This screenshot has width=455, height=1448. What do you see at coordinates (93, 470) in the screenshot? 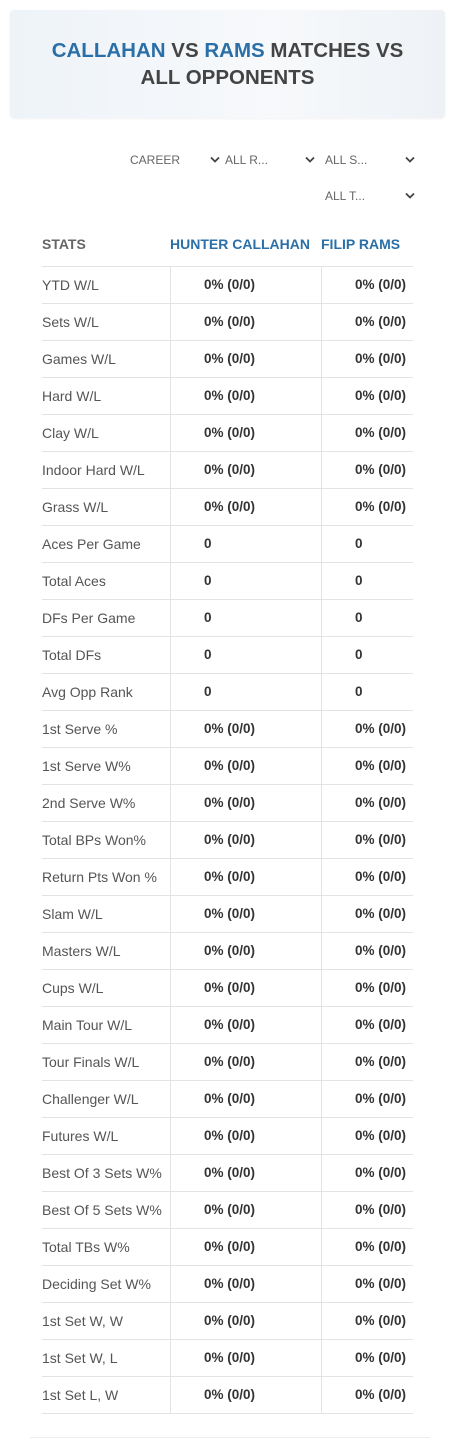
I see `stat-label: Indoor Hard W/L` at bounding box center [93, 470].